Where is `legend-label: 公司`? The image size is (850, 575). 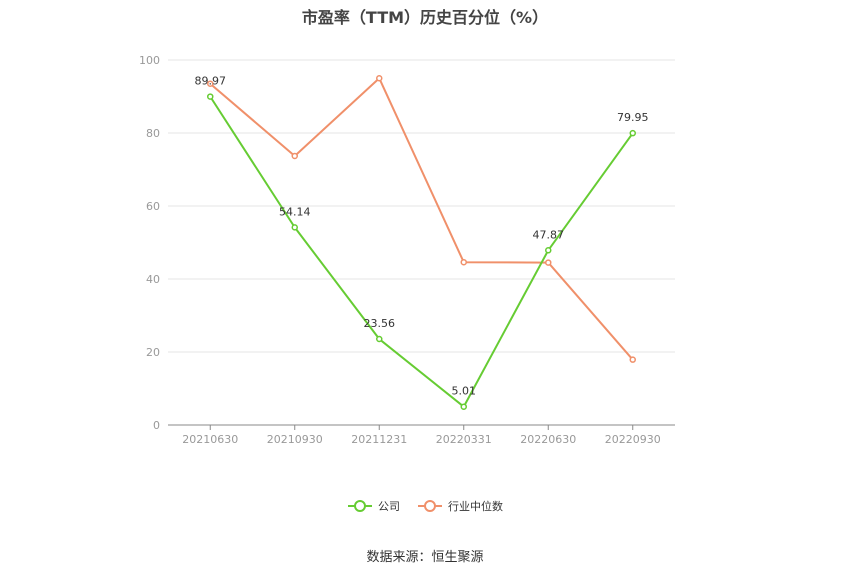
legend-label: 公司 is located at coordinates (389, 506).